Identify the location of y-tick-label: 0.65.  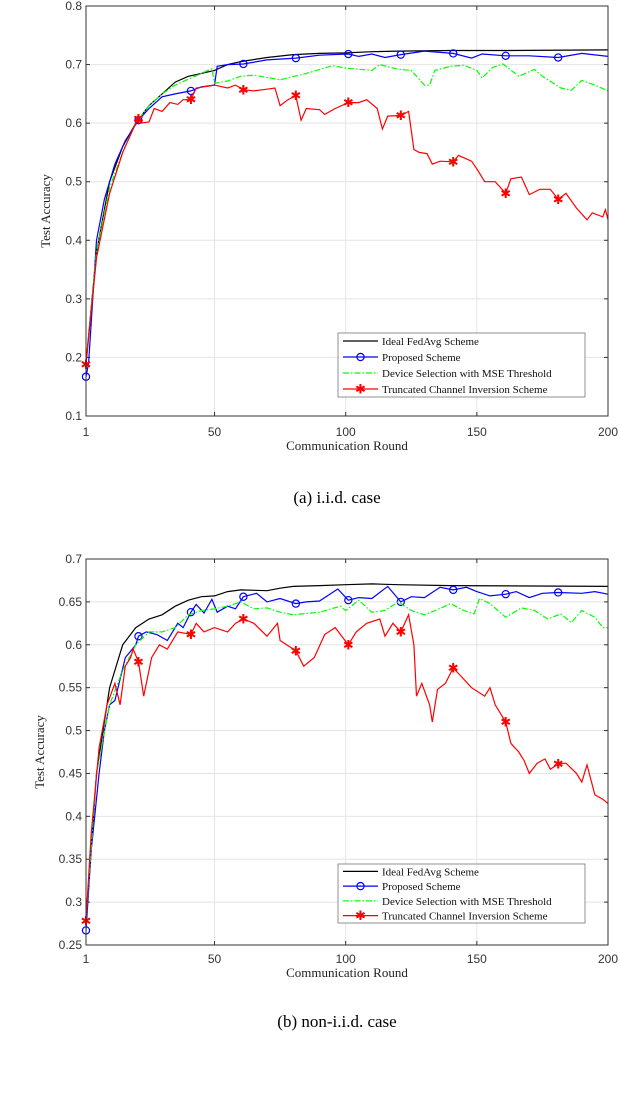
(71, 602).